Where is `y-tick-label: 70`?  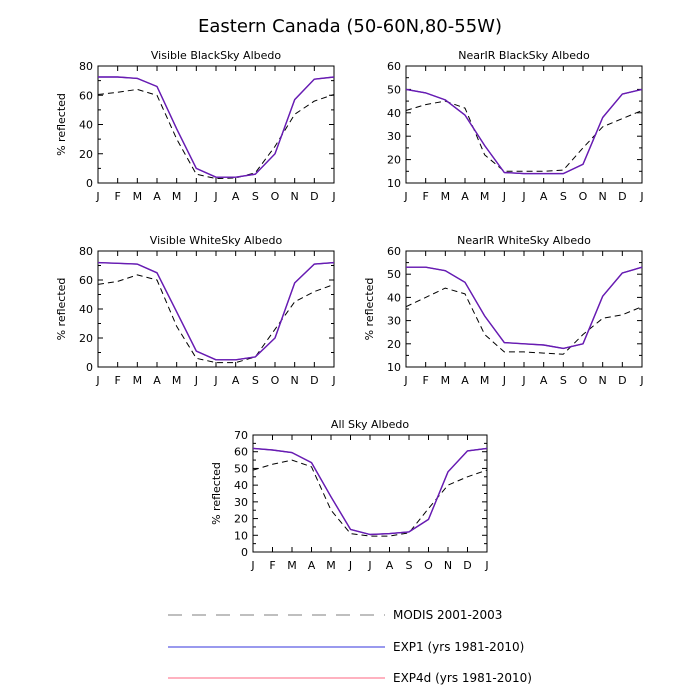
y-tick-label: 70 is located at coordinates (241, 435).